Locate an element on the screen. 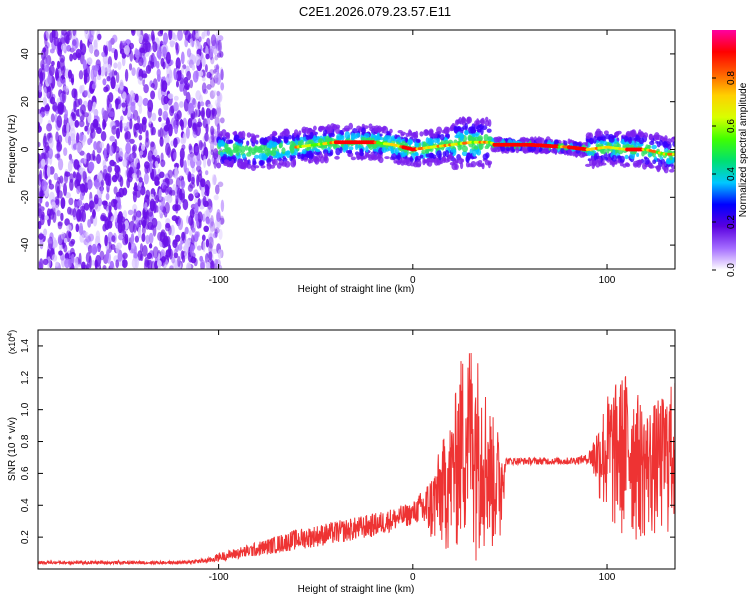  colorbar-ticks: 0.0 0.2 0.4 0.6 0.8 is located at coordinates (724, 174).